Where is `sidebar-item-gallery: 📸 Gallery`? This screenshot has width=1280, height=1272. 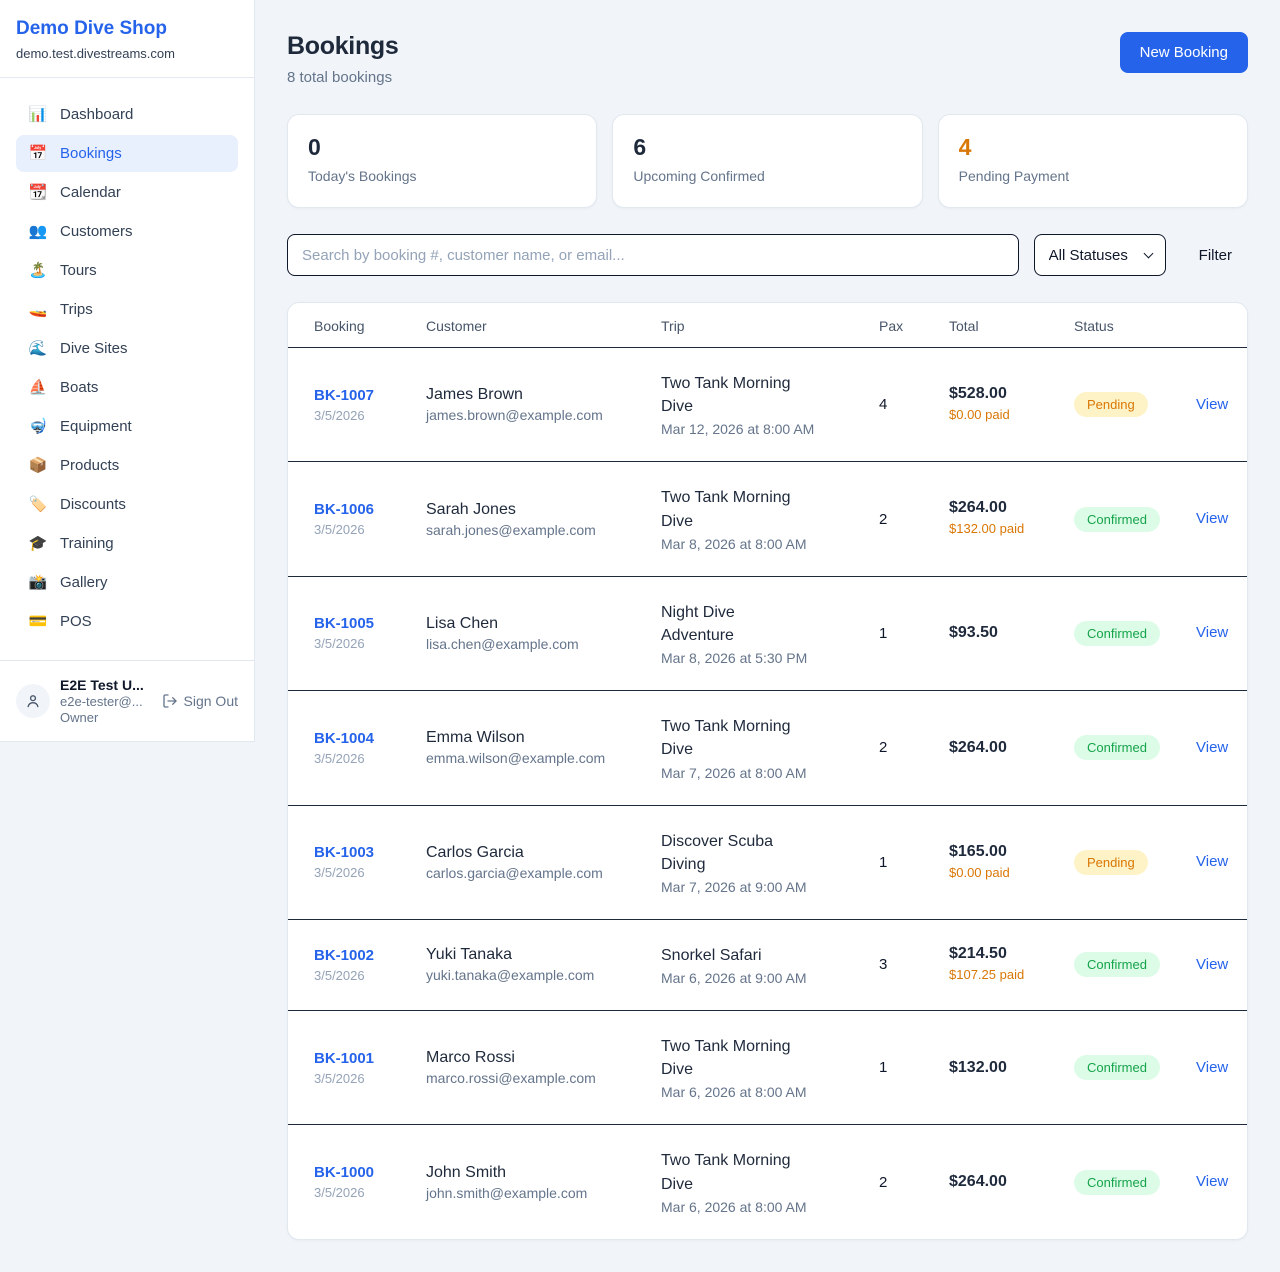
sidebar-item-gallery: 📸 Gallery is located at coordinates (127, 582).